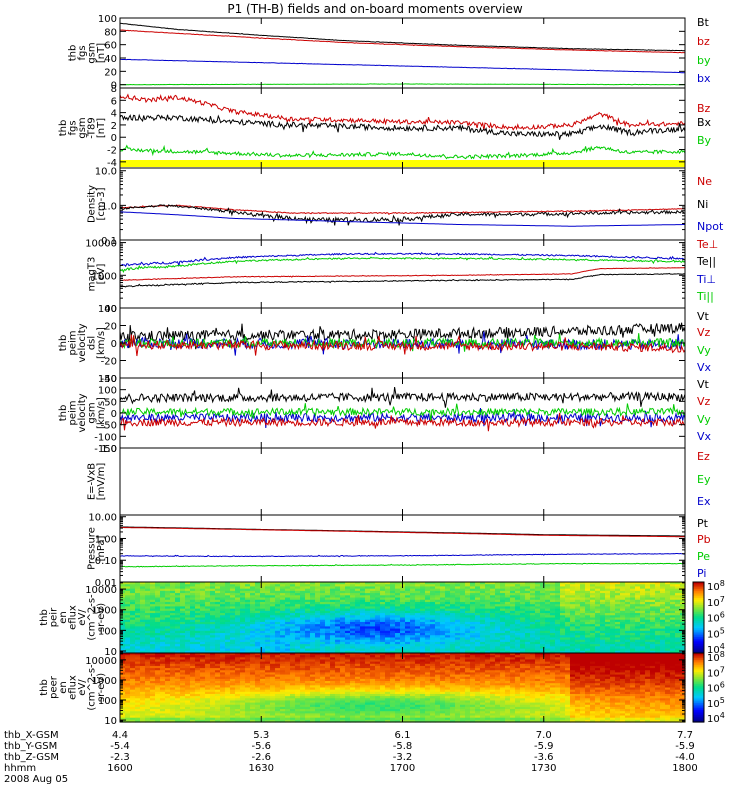  I want to click on colorbar-cell, so click(698, 624).